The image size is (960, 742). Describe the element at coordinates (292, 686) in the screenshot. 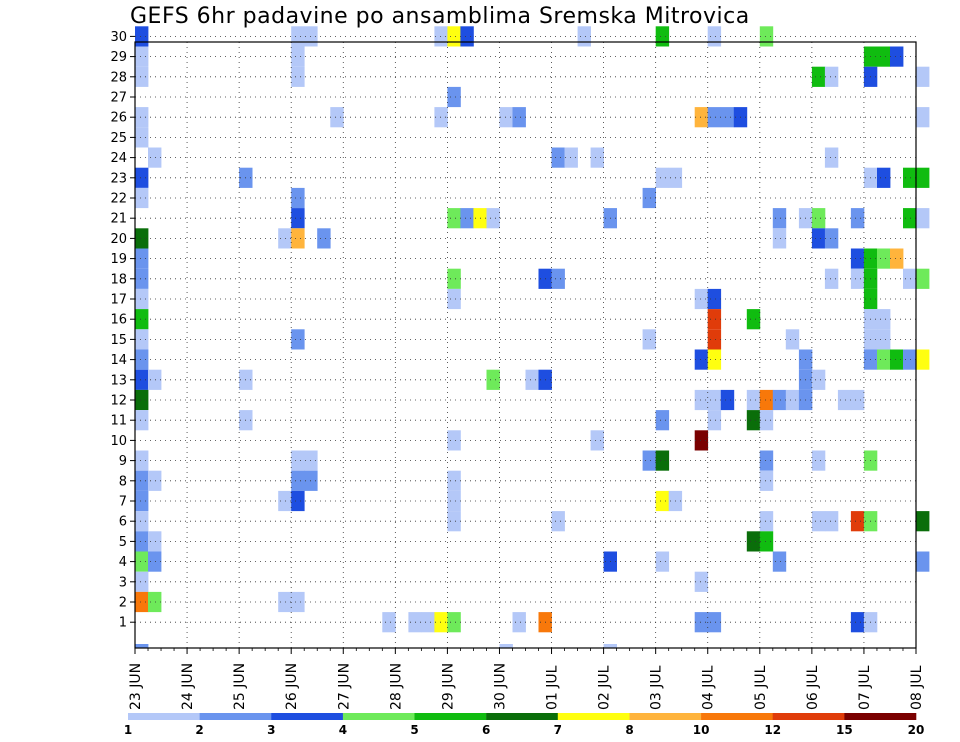

I see `x-tick-label: 26 JUN` at that location.